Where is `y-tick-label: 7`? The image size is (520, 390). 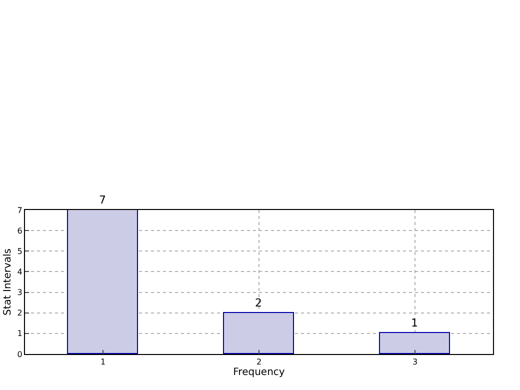 y-tick-label: 7 is located at coordinates (19, 210).